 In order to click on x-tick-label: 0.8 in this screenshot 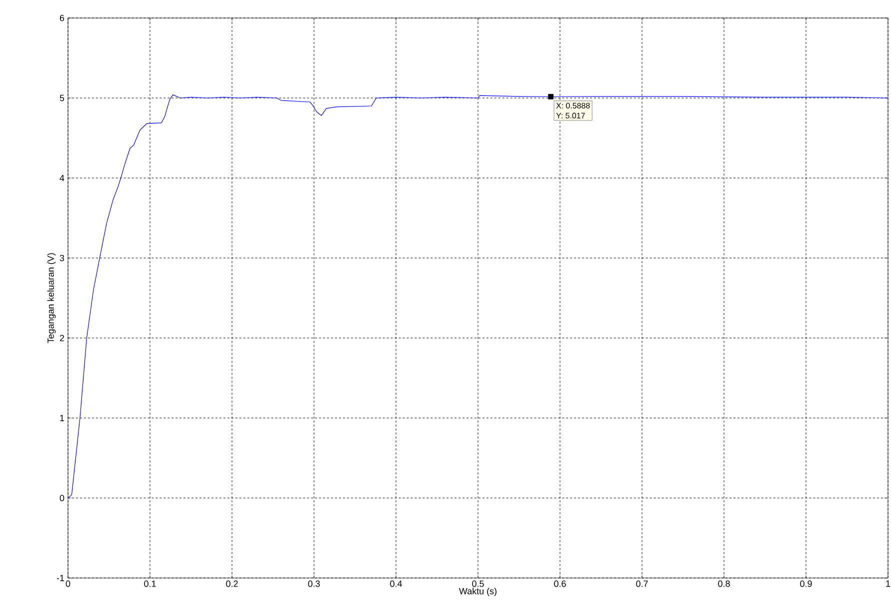, I will do `click(724, 583)`.